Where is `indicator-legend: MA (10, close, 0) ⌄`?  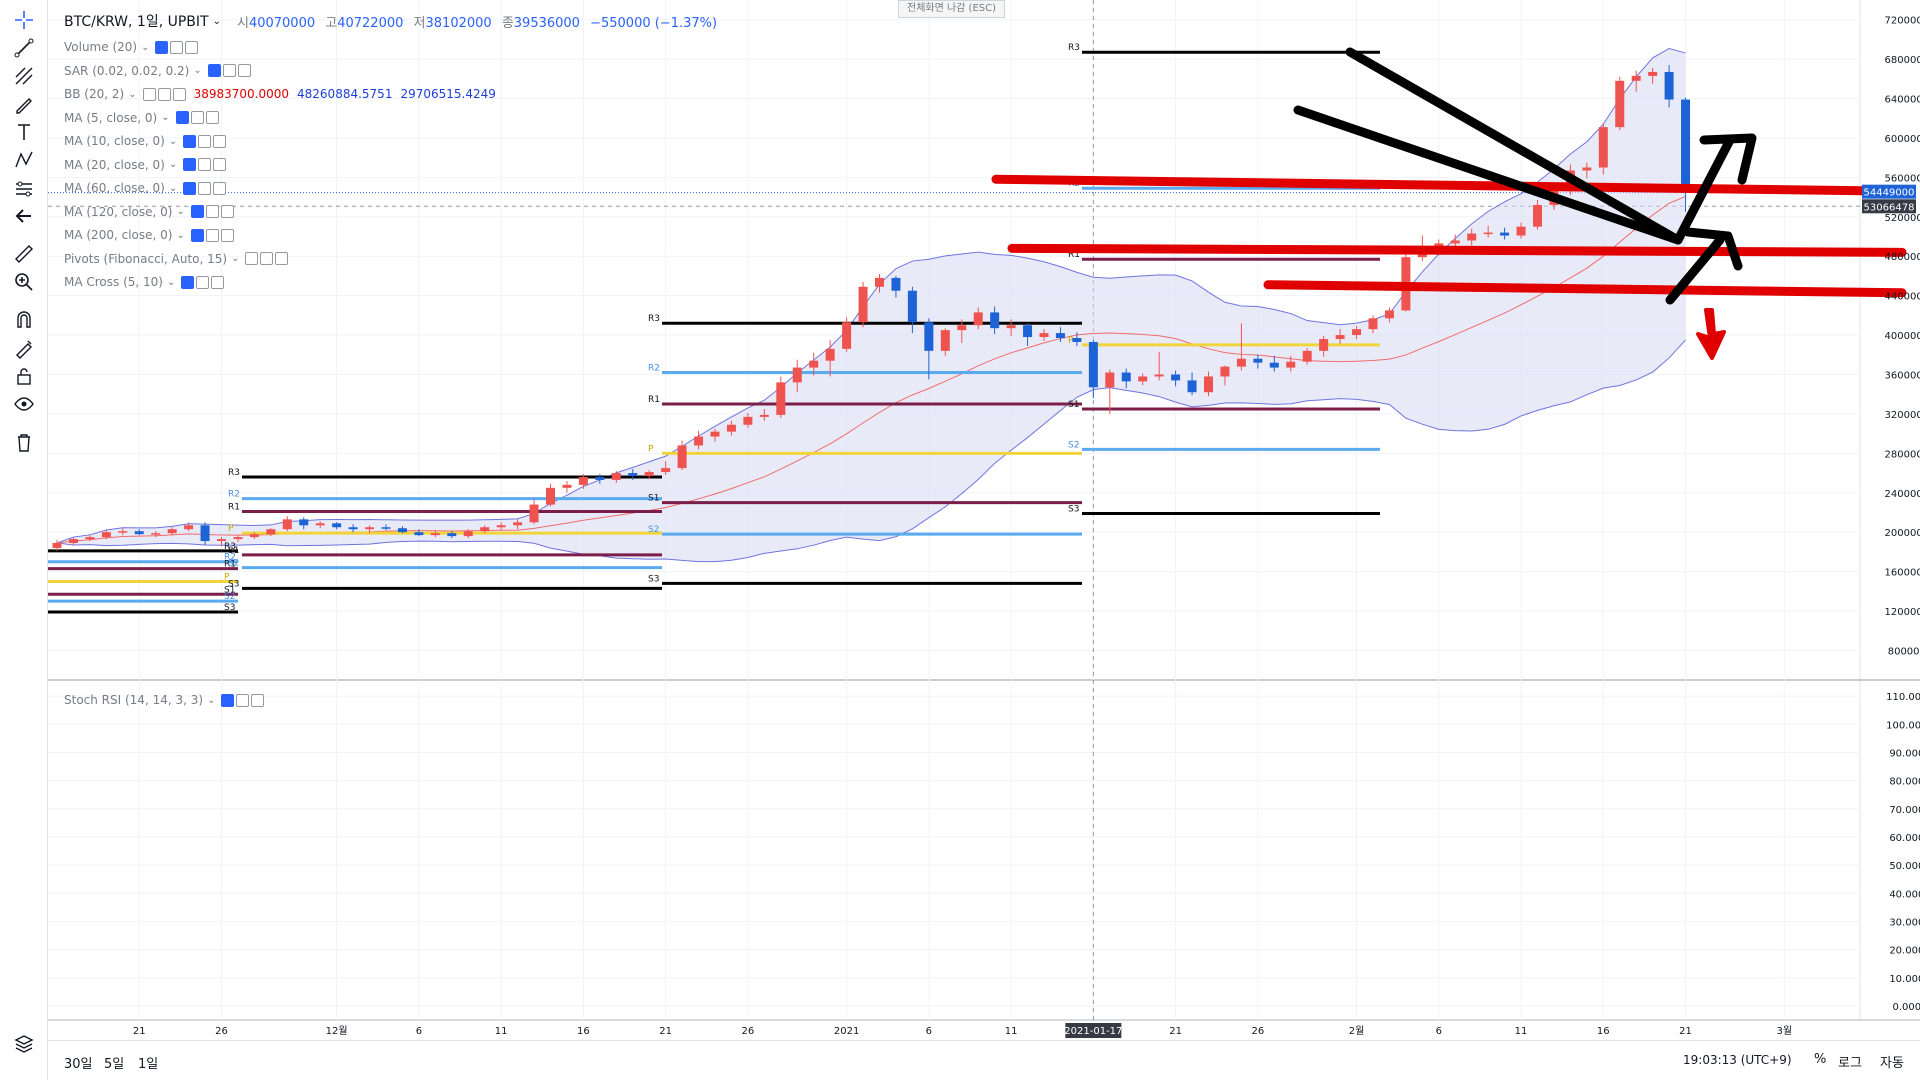 indicator-legend: MA (10, close, 0) ⌄ is located at coordinates (145, 141).